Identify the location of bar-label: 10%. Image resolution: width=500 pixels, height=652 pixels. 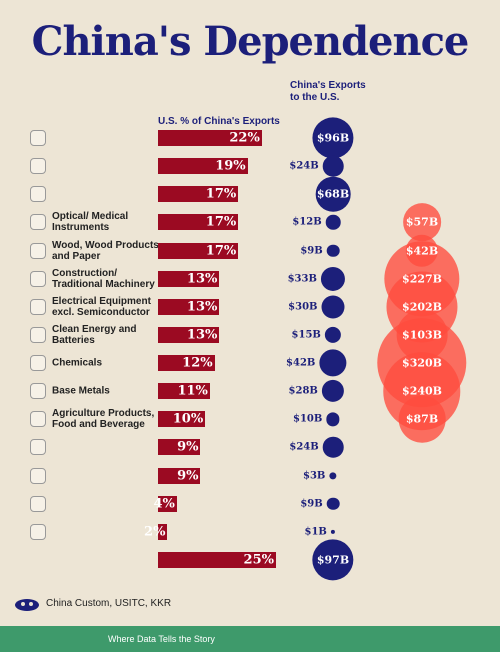
(188, 419).